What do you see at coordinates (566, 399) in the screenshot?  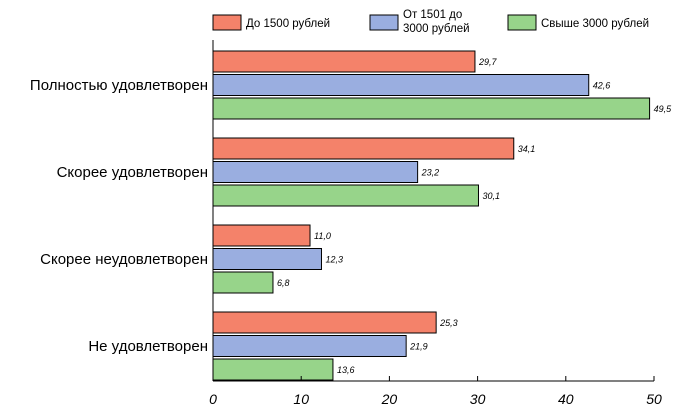 I see `x-tick-label: 40` at bounding box center [566, 399].